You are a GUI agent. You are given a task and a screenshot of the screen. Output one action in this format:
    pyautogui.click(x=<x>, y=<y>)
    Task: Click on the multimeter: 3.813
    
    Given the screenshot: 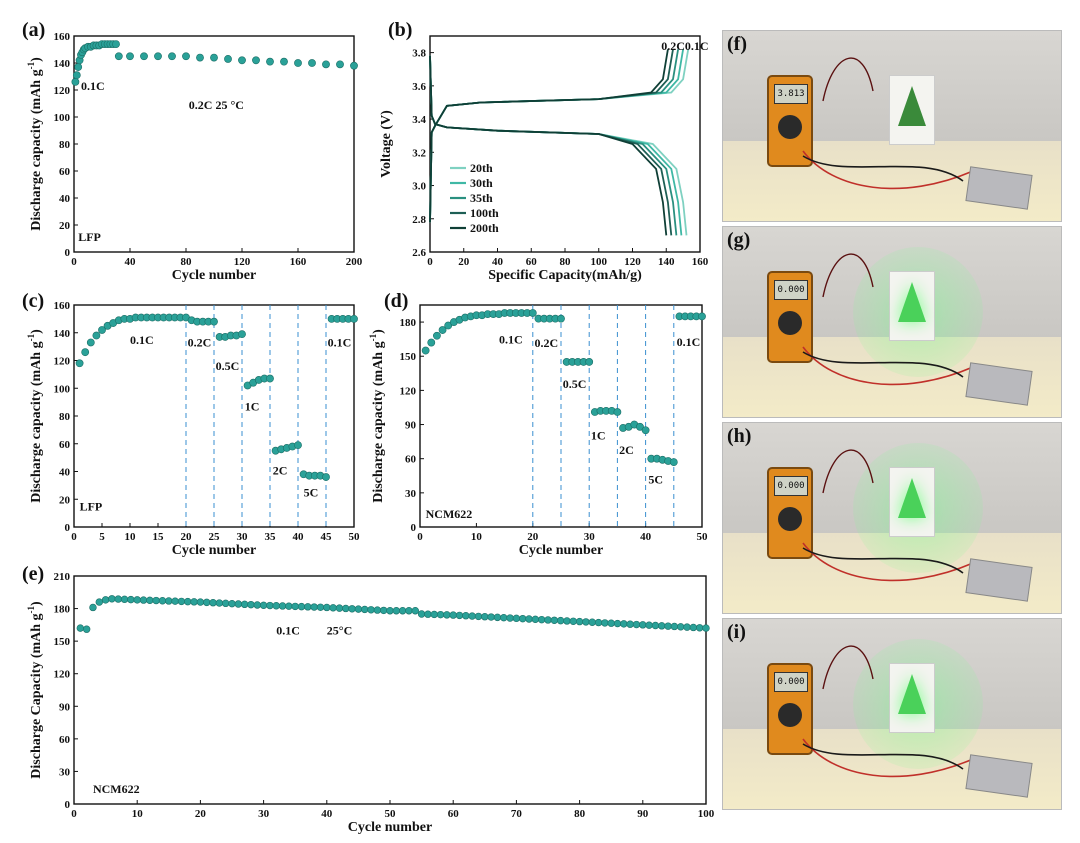 What is the action you would take?
    pyautogui.click(x=790, y=121)
    